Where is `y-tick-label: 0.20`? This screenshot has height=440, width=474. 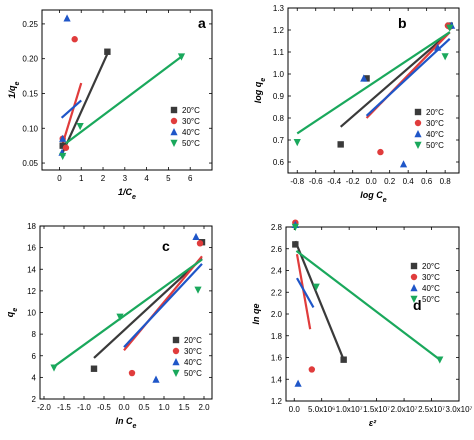 y-tick-label: 0.20 is located at coordinates (30, 59).